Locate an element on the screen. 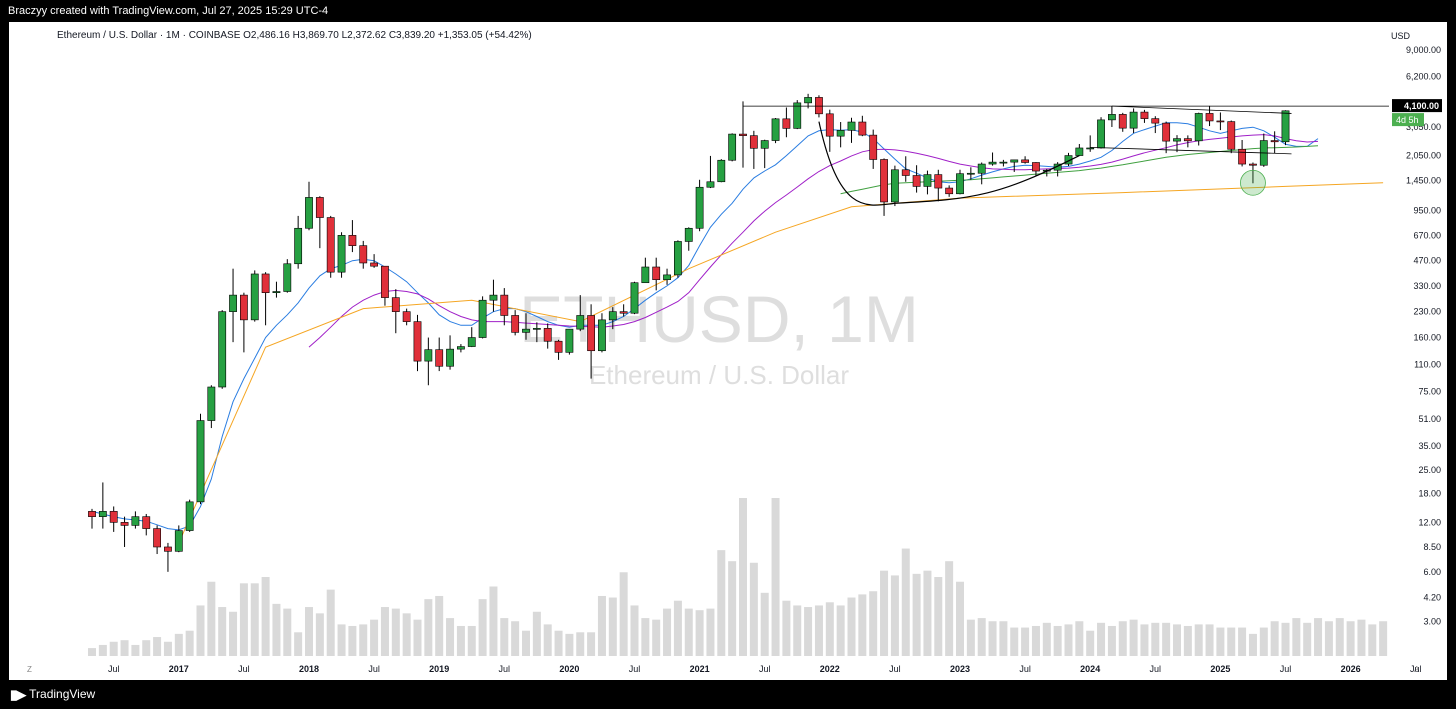 Image resolution: width=1456 pixels, height=709 pixels. drawings is located at coordinates (1066, 155).